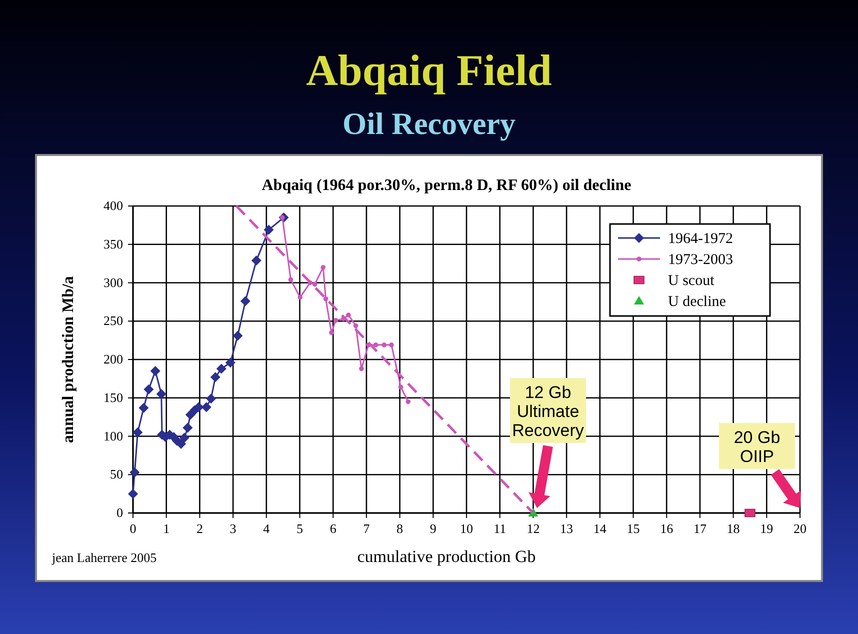  I want to click on x-tick-label: 1, so click(166, 528).